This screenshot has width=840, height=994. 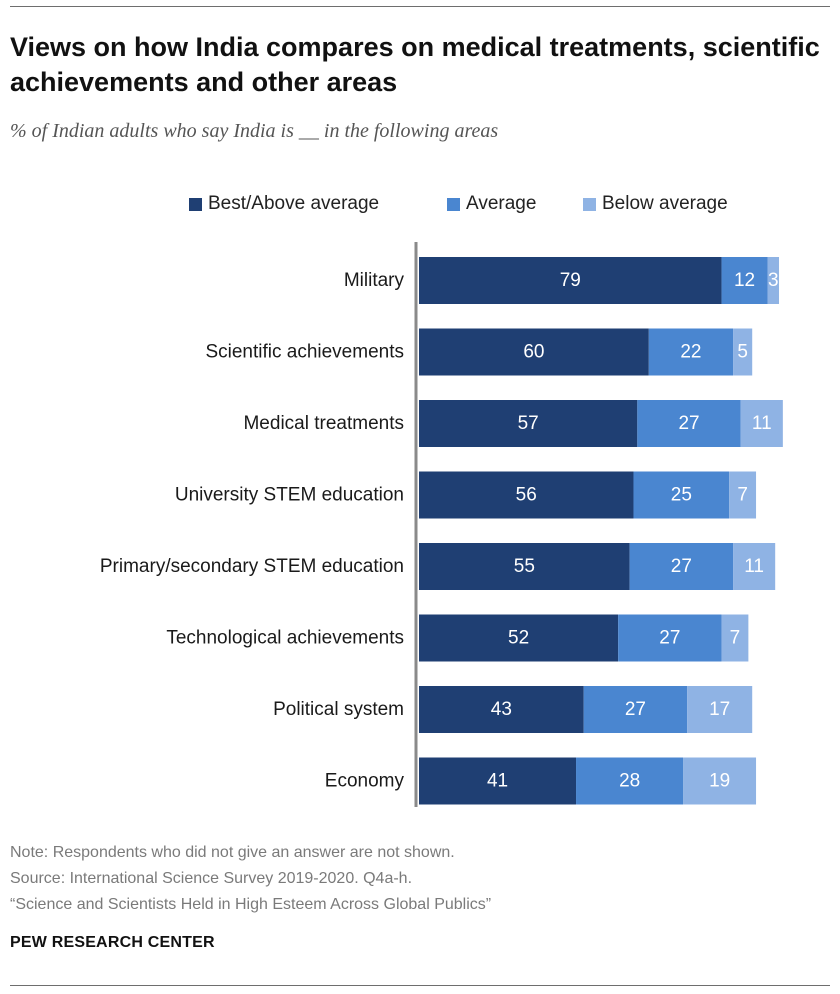 I want to click on data-label-best: 52, so click(x=518, y=638).